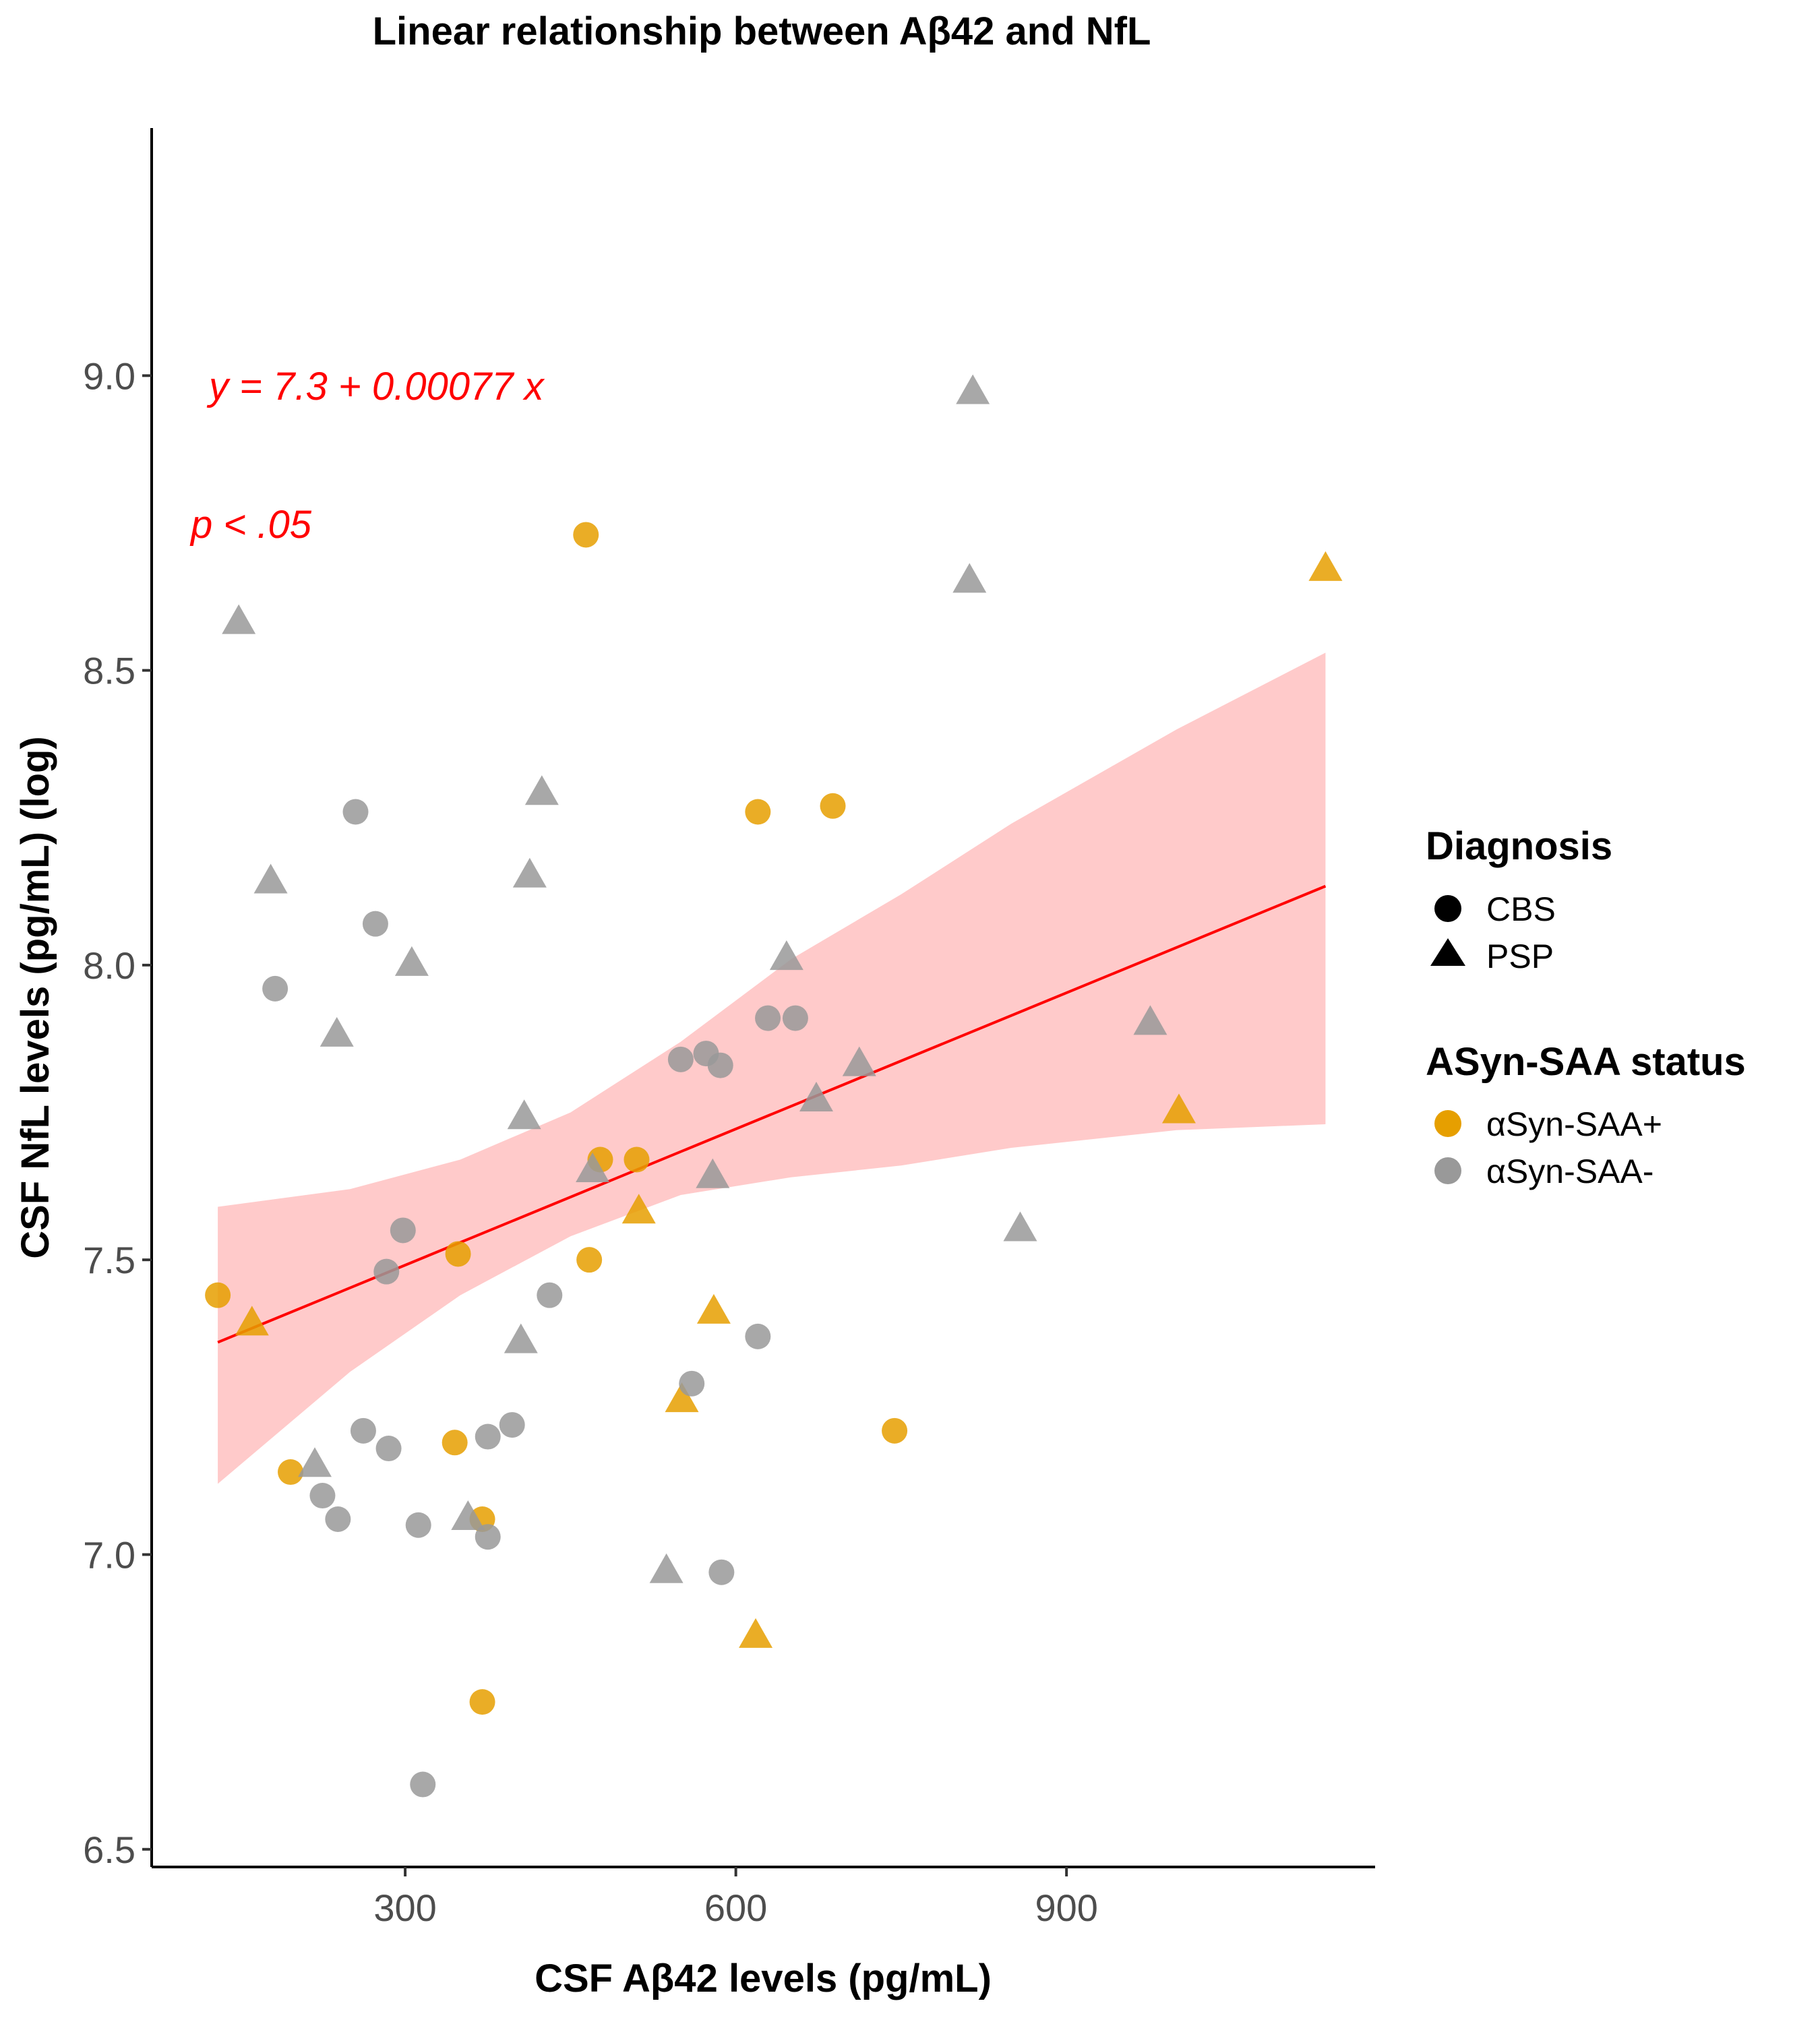 The image size is (1820, 2022). I want to click on x-axis-title: CSF Aβ42 levels (pg/mL), so click(763, 1978).